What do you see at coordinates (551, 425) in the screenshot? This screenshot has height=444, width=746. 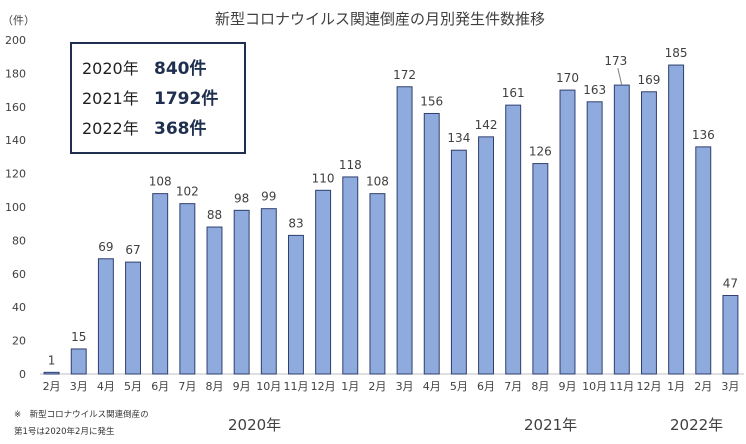 I see `year-label-2021: 2021年` at bounding box center [551, 425].